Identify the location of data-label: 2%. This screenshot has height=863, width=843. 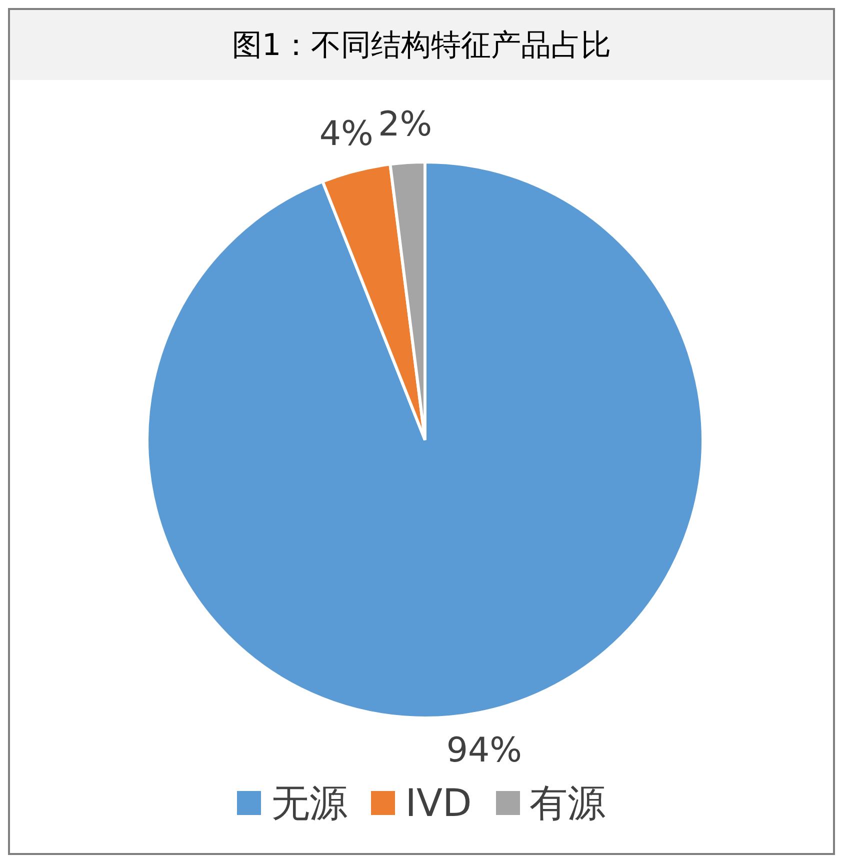
(405, 124).